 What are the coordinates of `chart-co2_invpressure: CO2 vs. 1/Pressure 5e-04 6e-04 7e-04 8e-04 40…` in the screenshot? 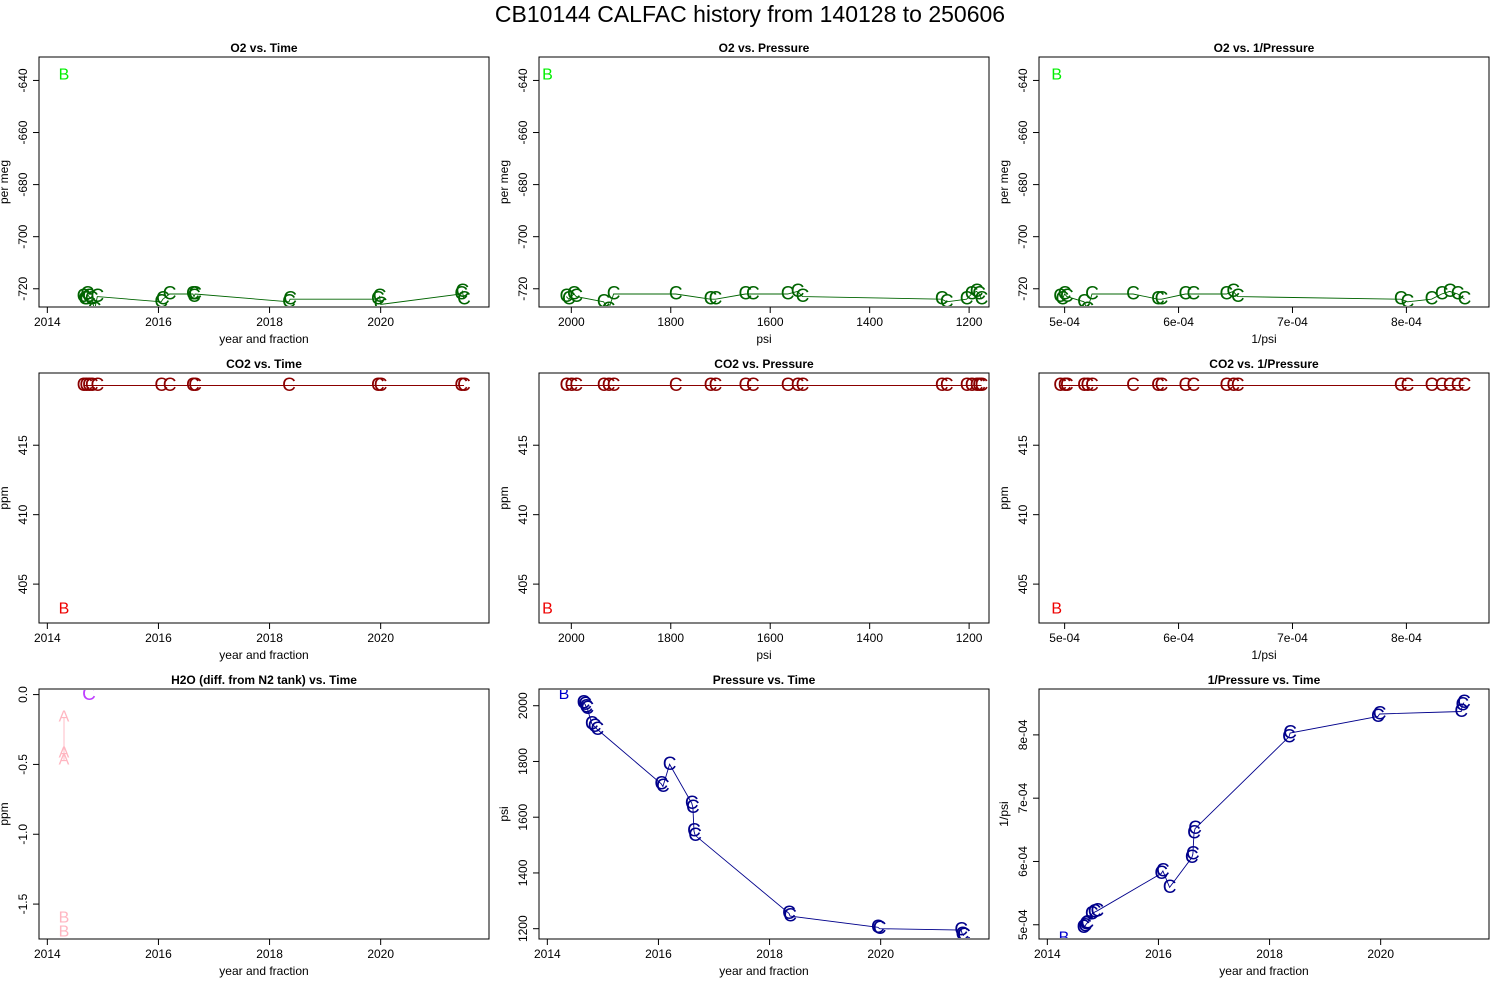 It's located at (1243, 509).